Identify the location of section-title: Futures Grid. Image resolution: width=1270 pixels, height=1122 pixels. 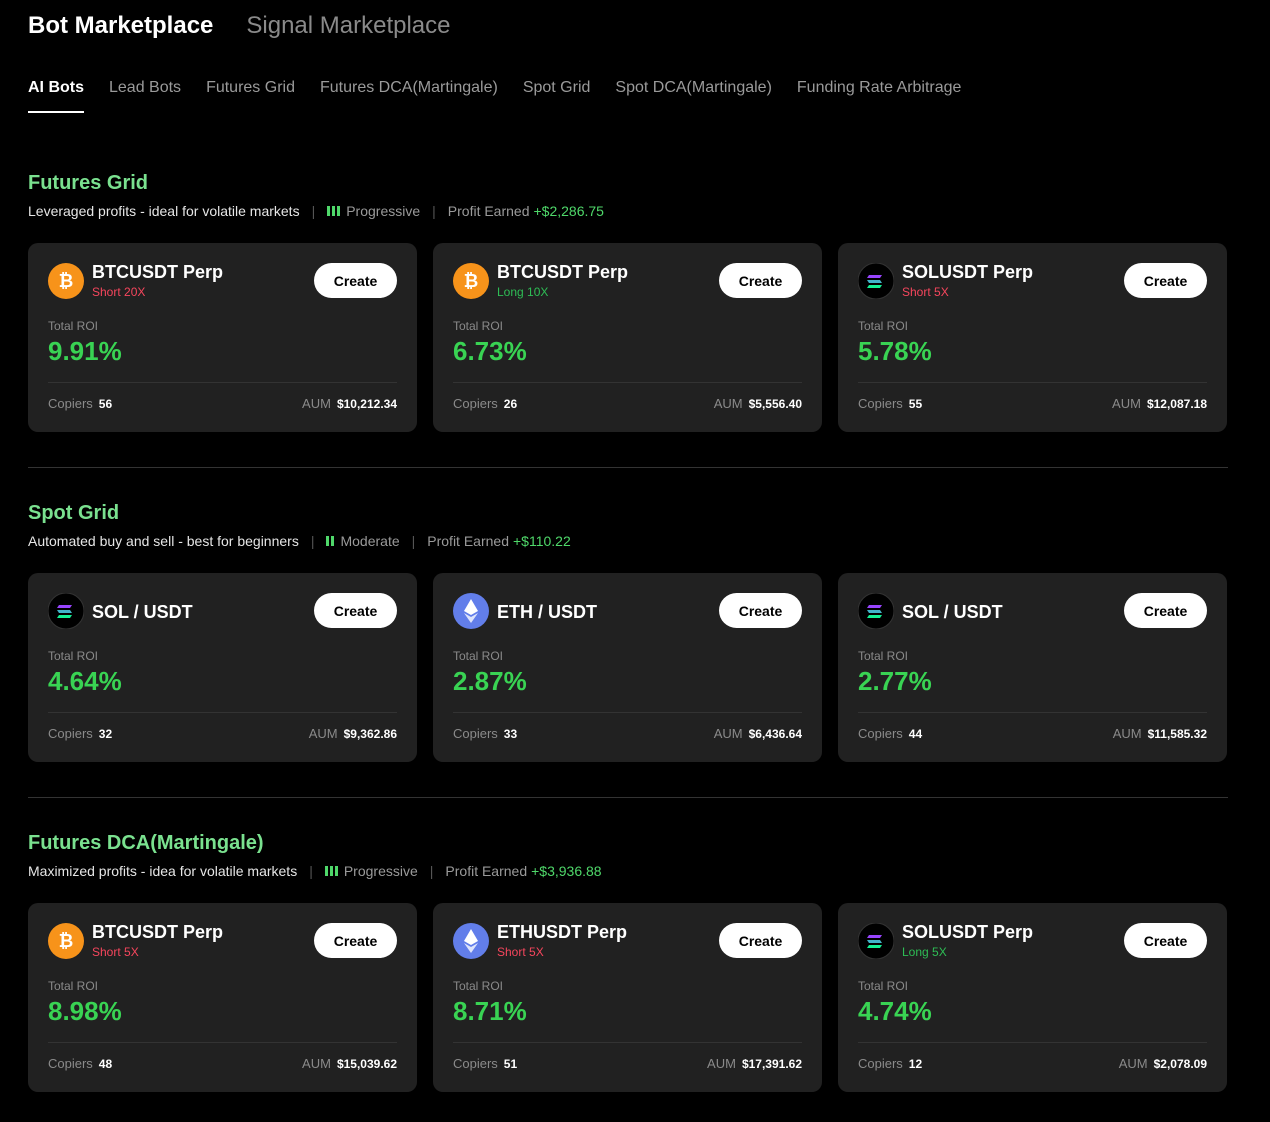
(88, 183).